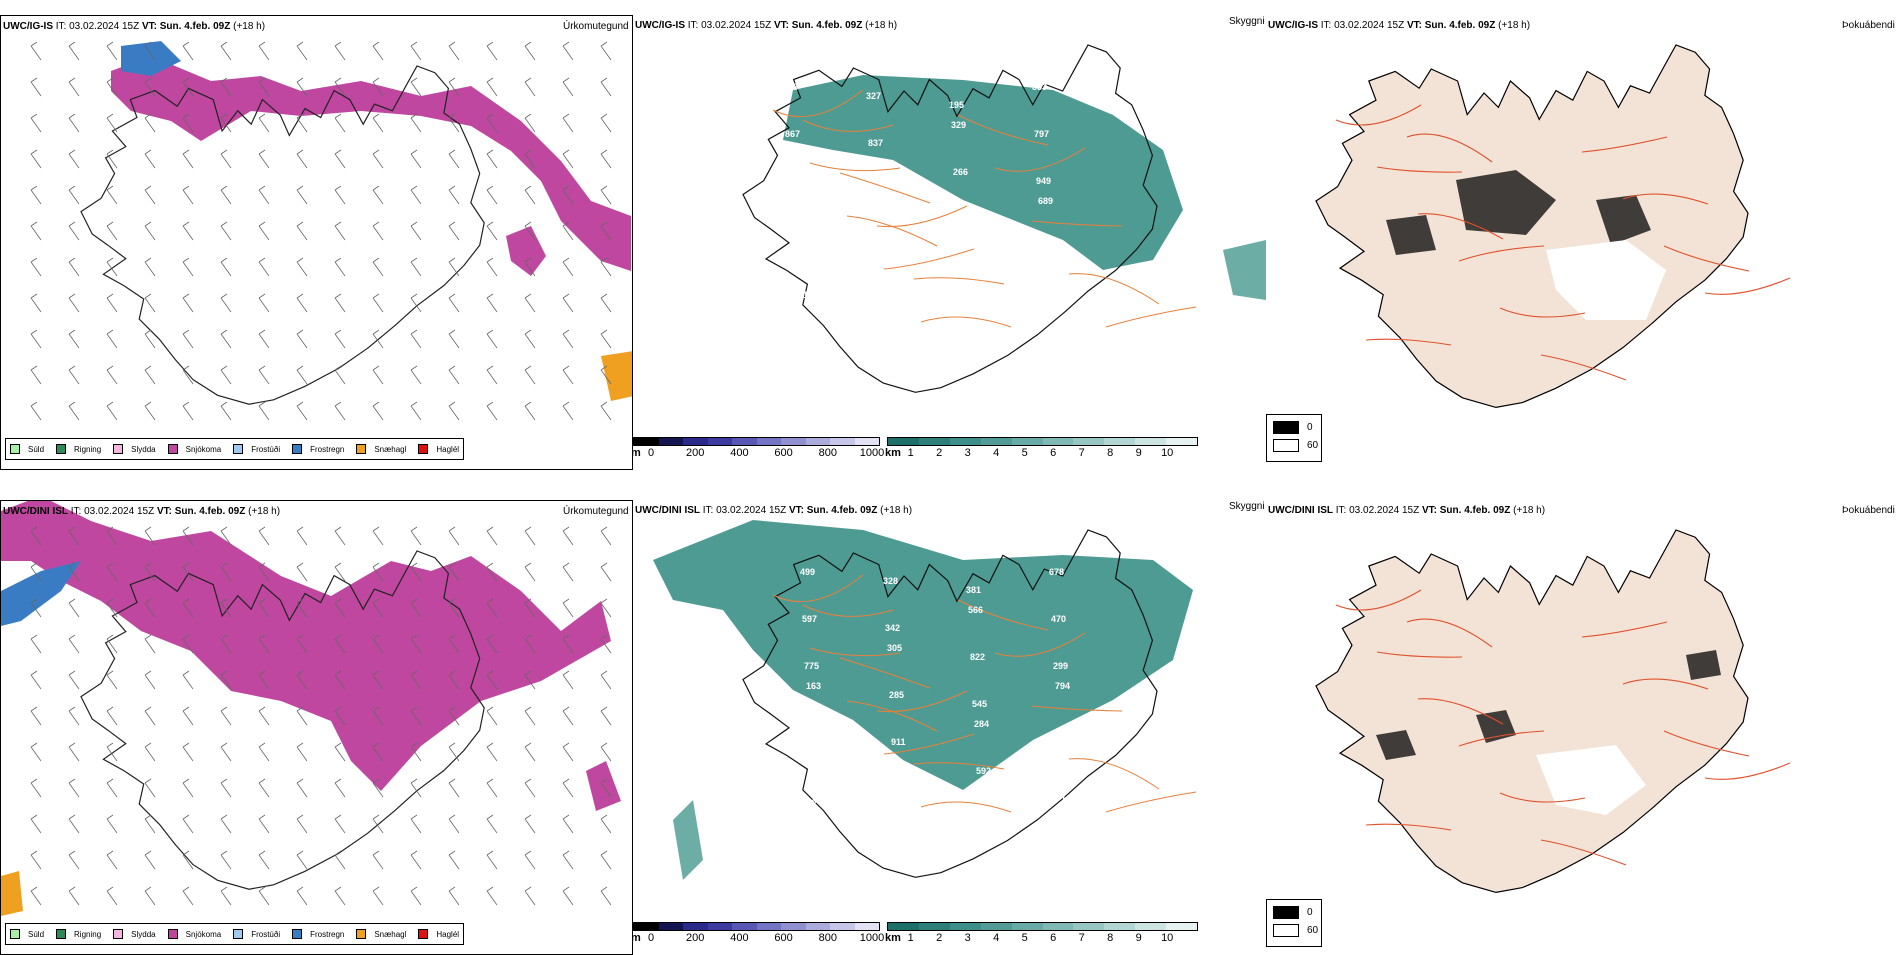 This screenshot has width=1900, height=955. What do you see at coordinates (1553, 711) in the screenshot?
I see `fog-map` at bounding box center [1553, 711].